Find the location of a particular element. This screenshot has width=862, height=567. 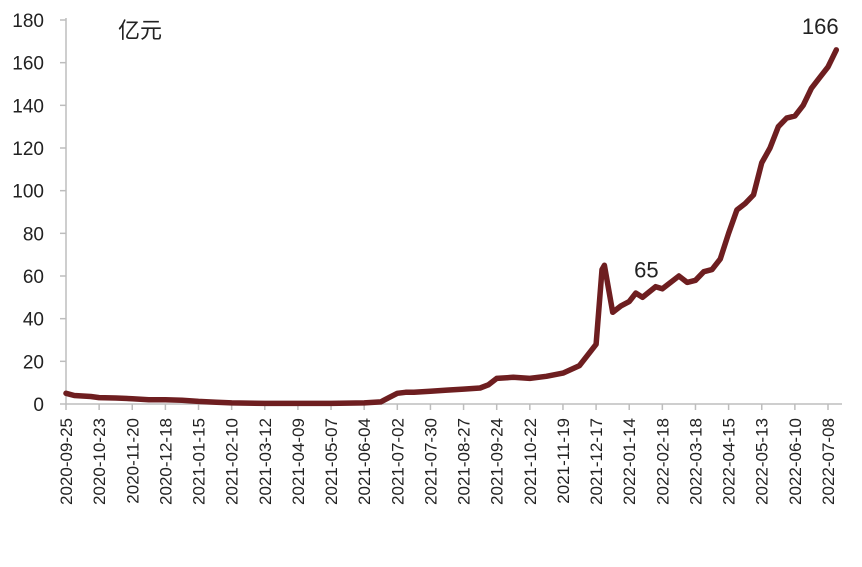

x-tick-label: 2022-04-15 is located at coordinates (729, 461).